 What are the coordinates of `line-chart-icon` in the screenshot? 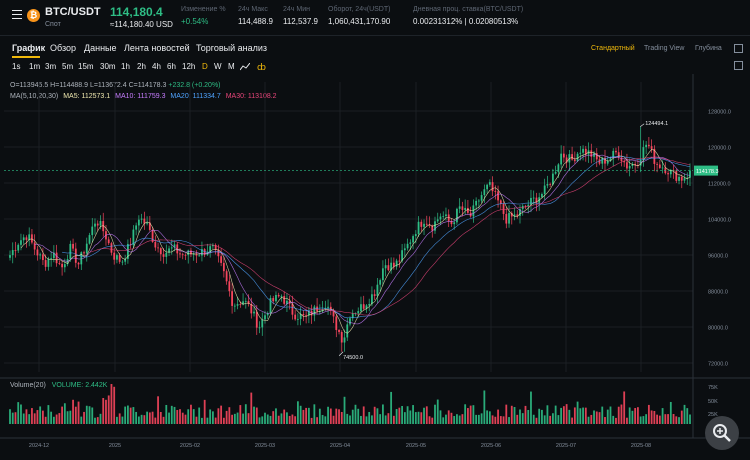 It's located at (245, 67).